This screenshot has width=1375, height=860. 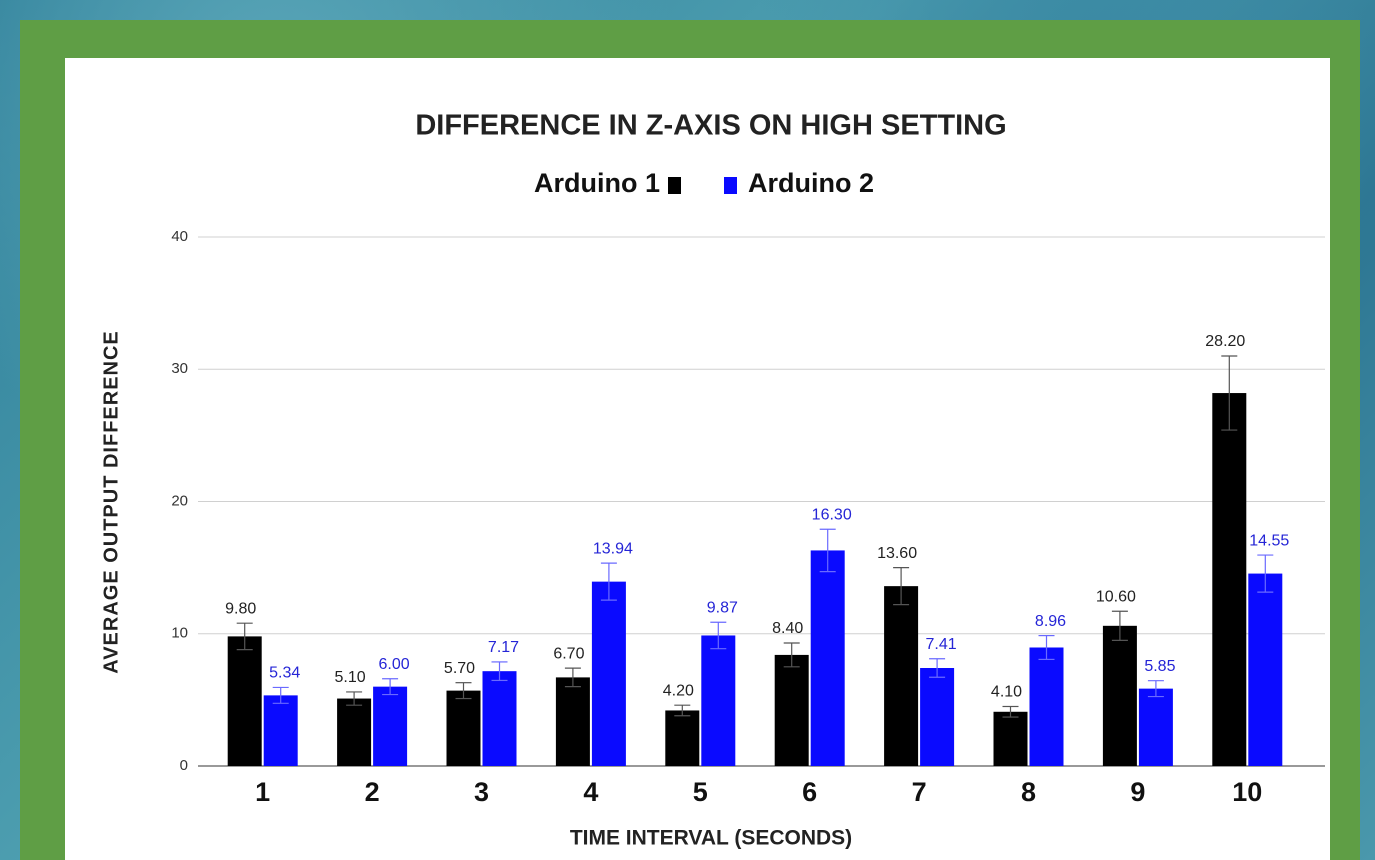 I want to click on x-tick-label: 1, so click(x=262, y=792).